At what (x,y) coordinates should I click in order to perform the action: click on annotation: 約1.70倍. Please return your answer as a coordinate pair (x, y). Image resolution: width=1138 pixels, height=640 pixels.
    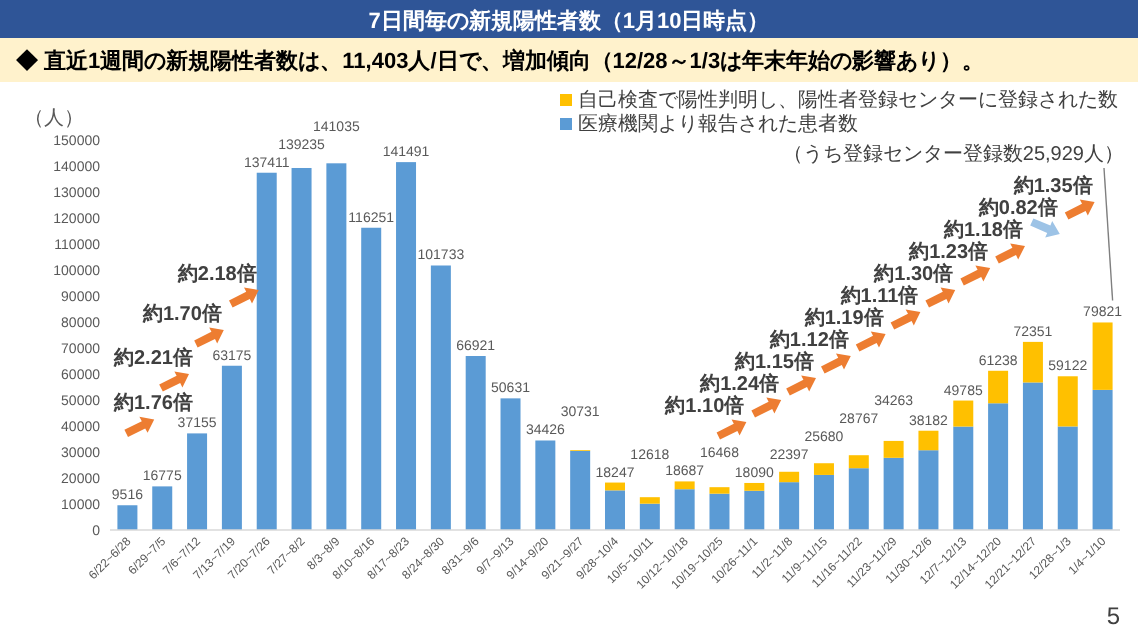
    Looking at the image, I should click on (181, 314).